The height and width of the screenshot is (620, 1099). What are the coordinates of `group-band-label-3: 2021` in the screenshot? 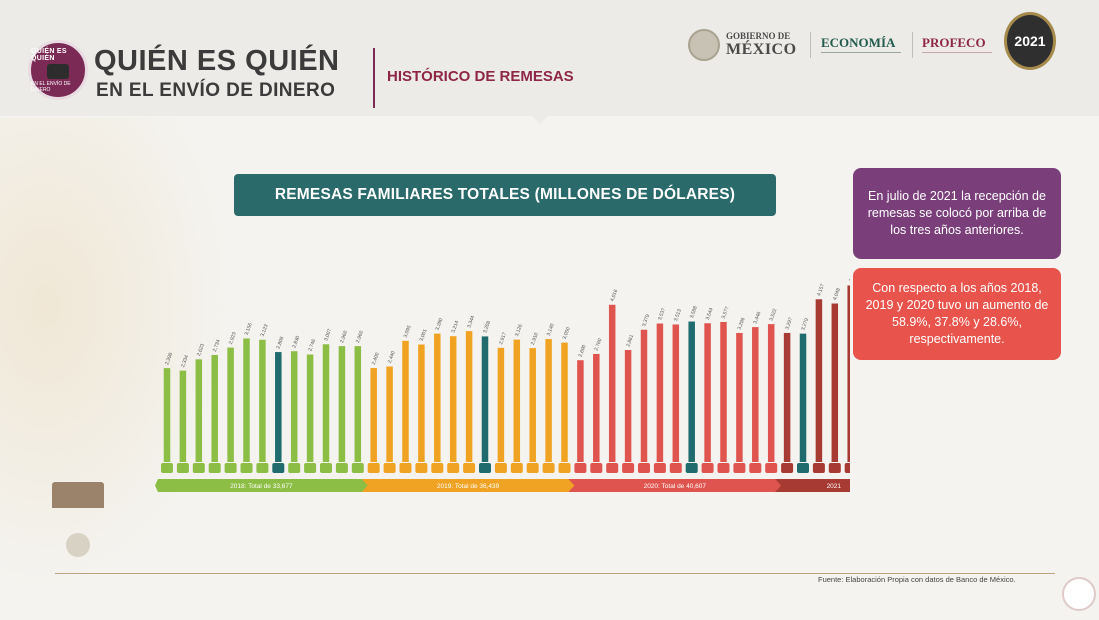 It's located at (834, 486).